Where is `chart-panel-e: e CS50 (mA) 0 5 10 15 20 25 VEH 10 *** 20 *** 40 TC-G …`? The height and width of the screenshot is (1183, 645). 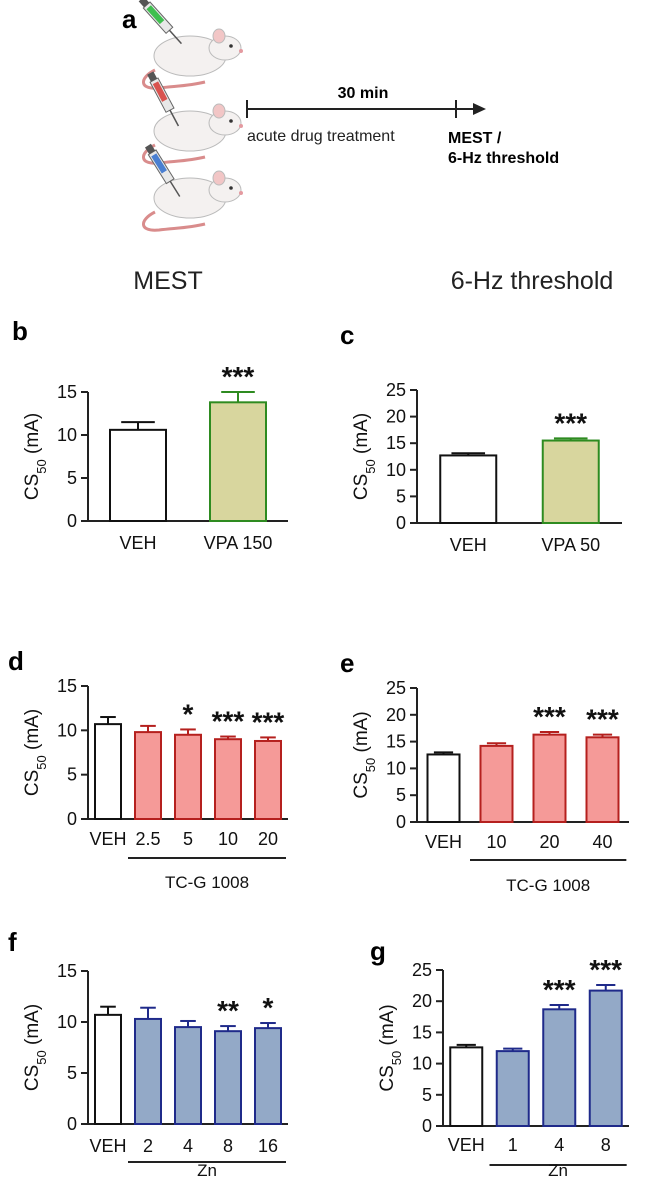 chart-panel-e: e CS50 (mA) 0 5 10 15 20 25 VEH 10 *** 20 *** 40 TC-G … is located at coordinates (484, 771).